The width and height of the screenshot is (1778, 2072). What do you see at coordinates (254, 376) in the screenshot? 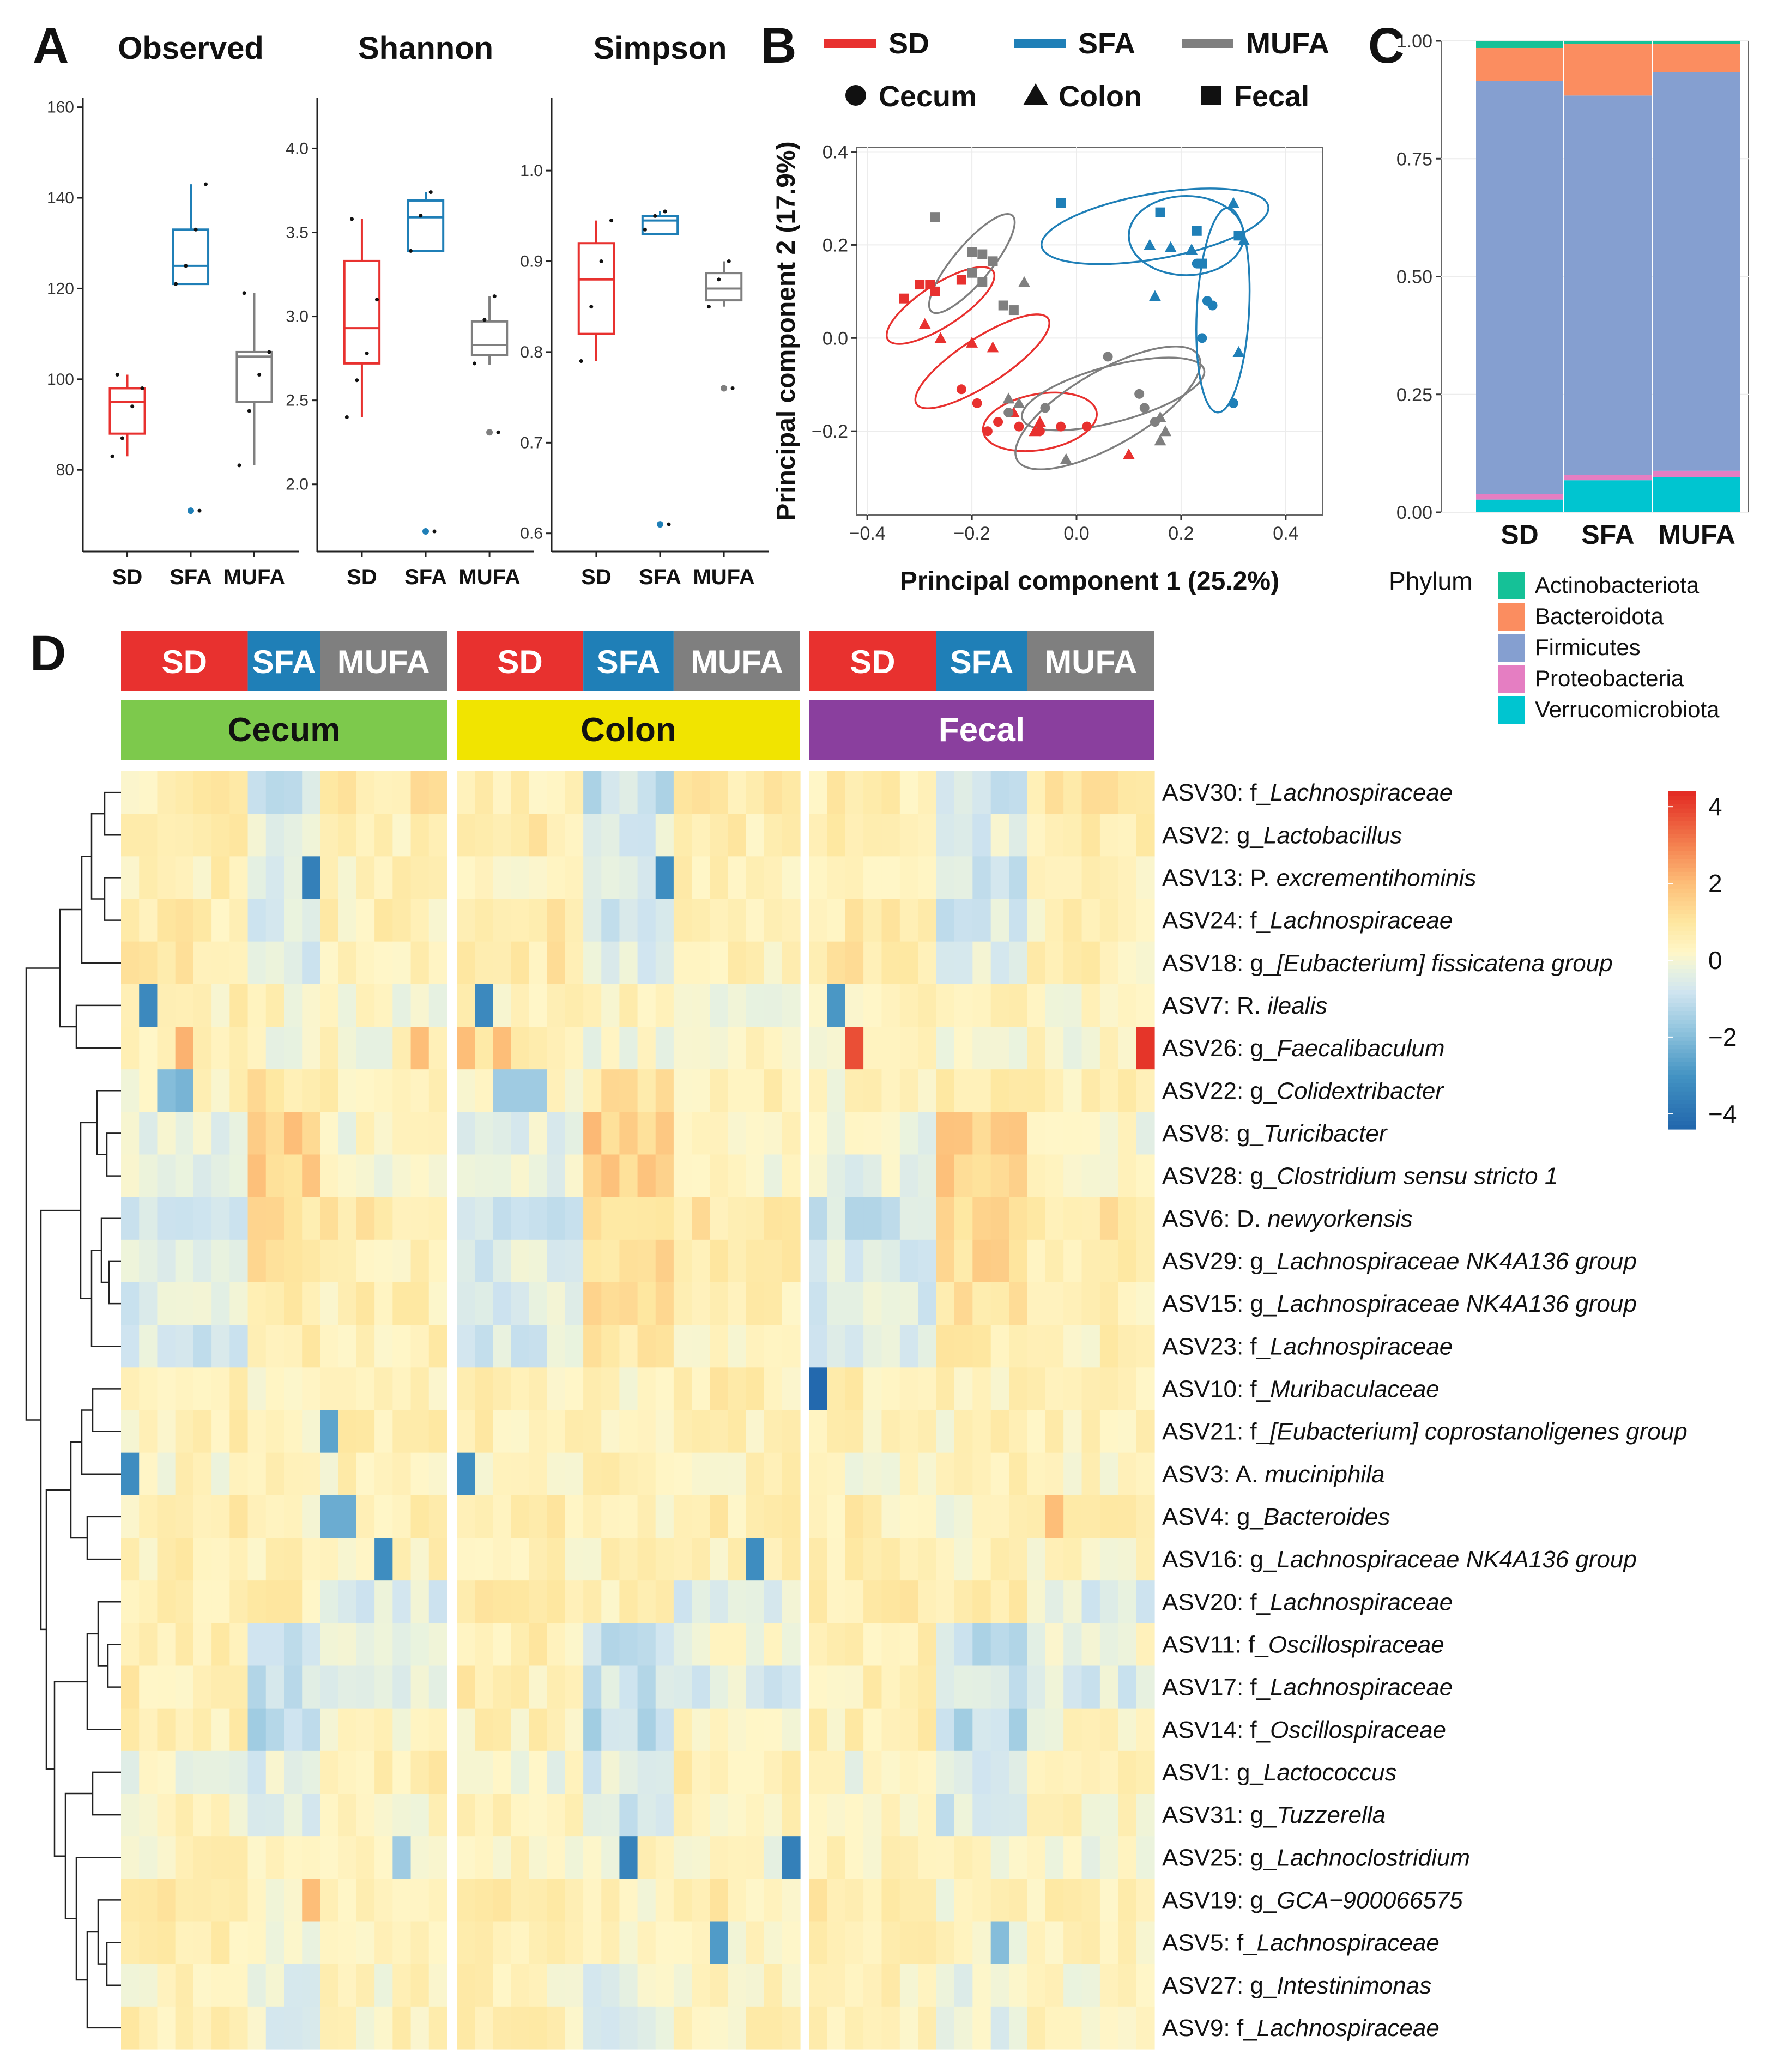
I see `box-iqr` at bounding box center [254, 376].